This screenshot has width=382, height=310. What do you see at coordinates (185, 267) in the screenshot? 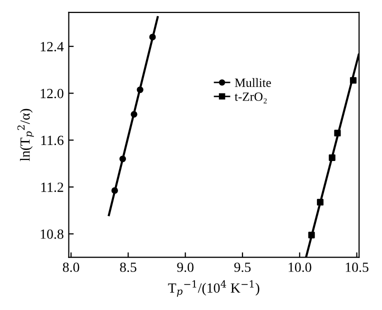
I see `x-tick-label: 9.0` at bounding box center [185, 267].